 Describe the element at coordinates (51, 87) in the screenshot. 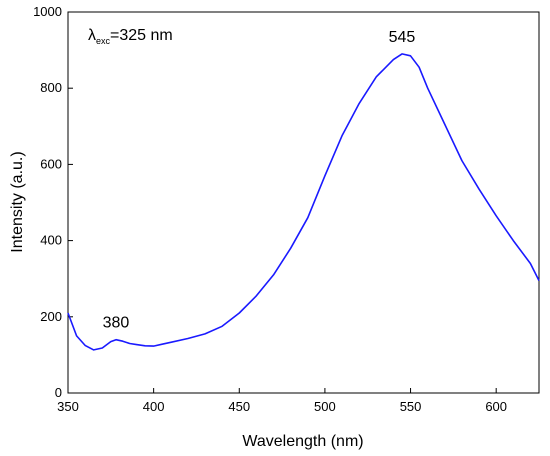

I see `y-tick-label-800: 800` at that location.